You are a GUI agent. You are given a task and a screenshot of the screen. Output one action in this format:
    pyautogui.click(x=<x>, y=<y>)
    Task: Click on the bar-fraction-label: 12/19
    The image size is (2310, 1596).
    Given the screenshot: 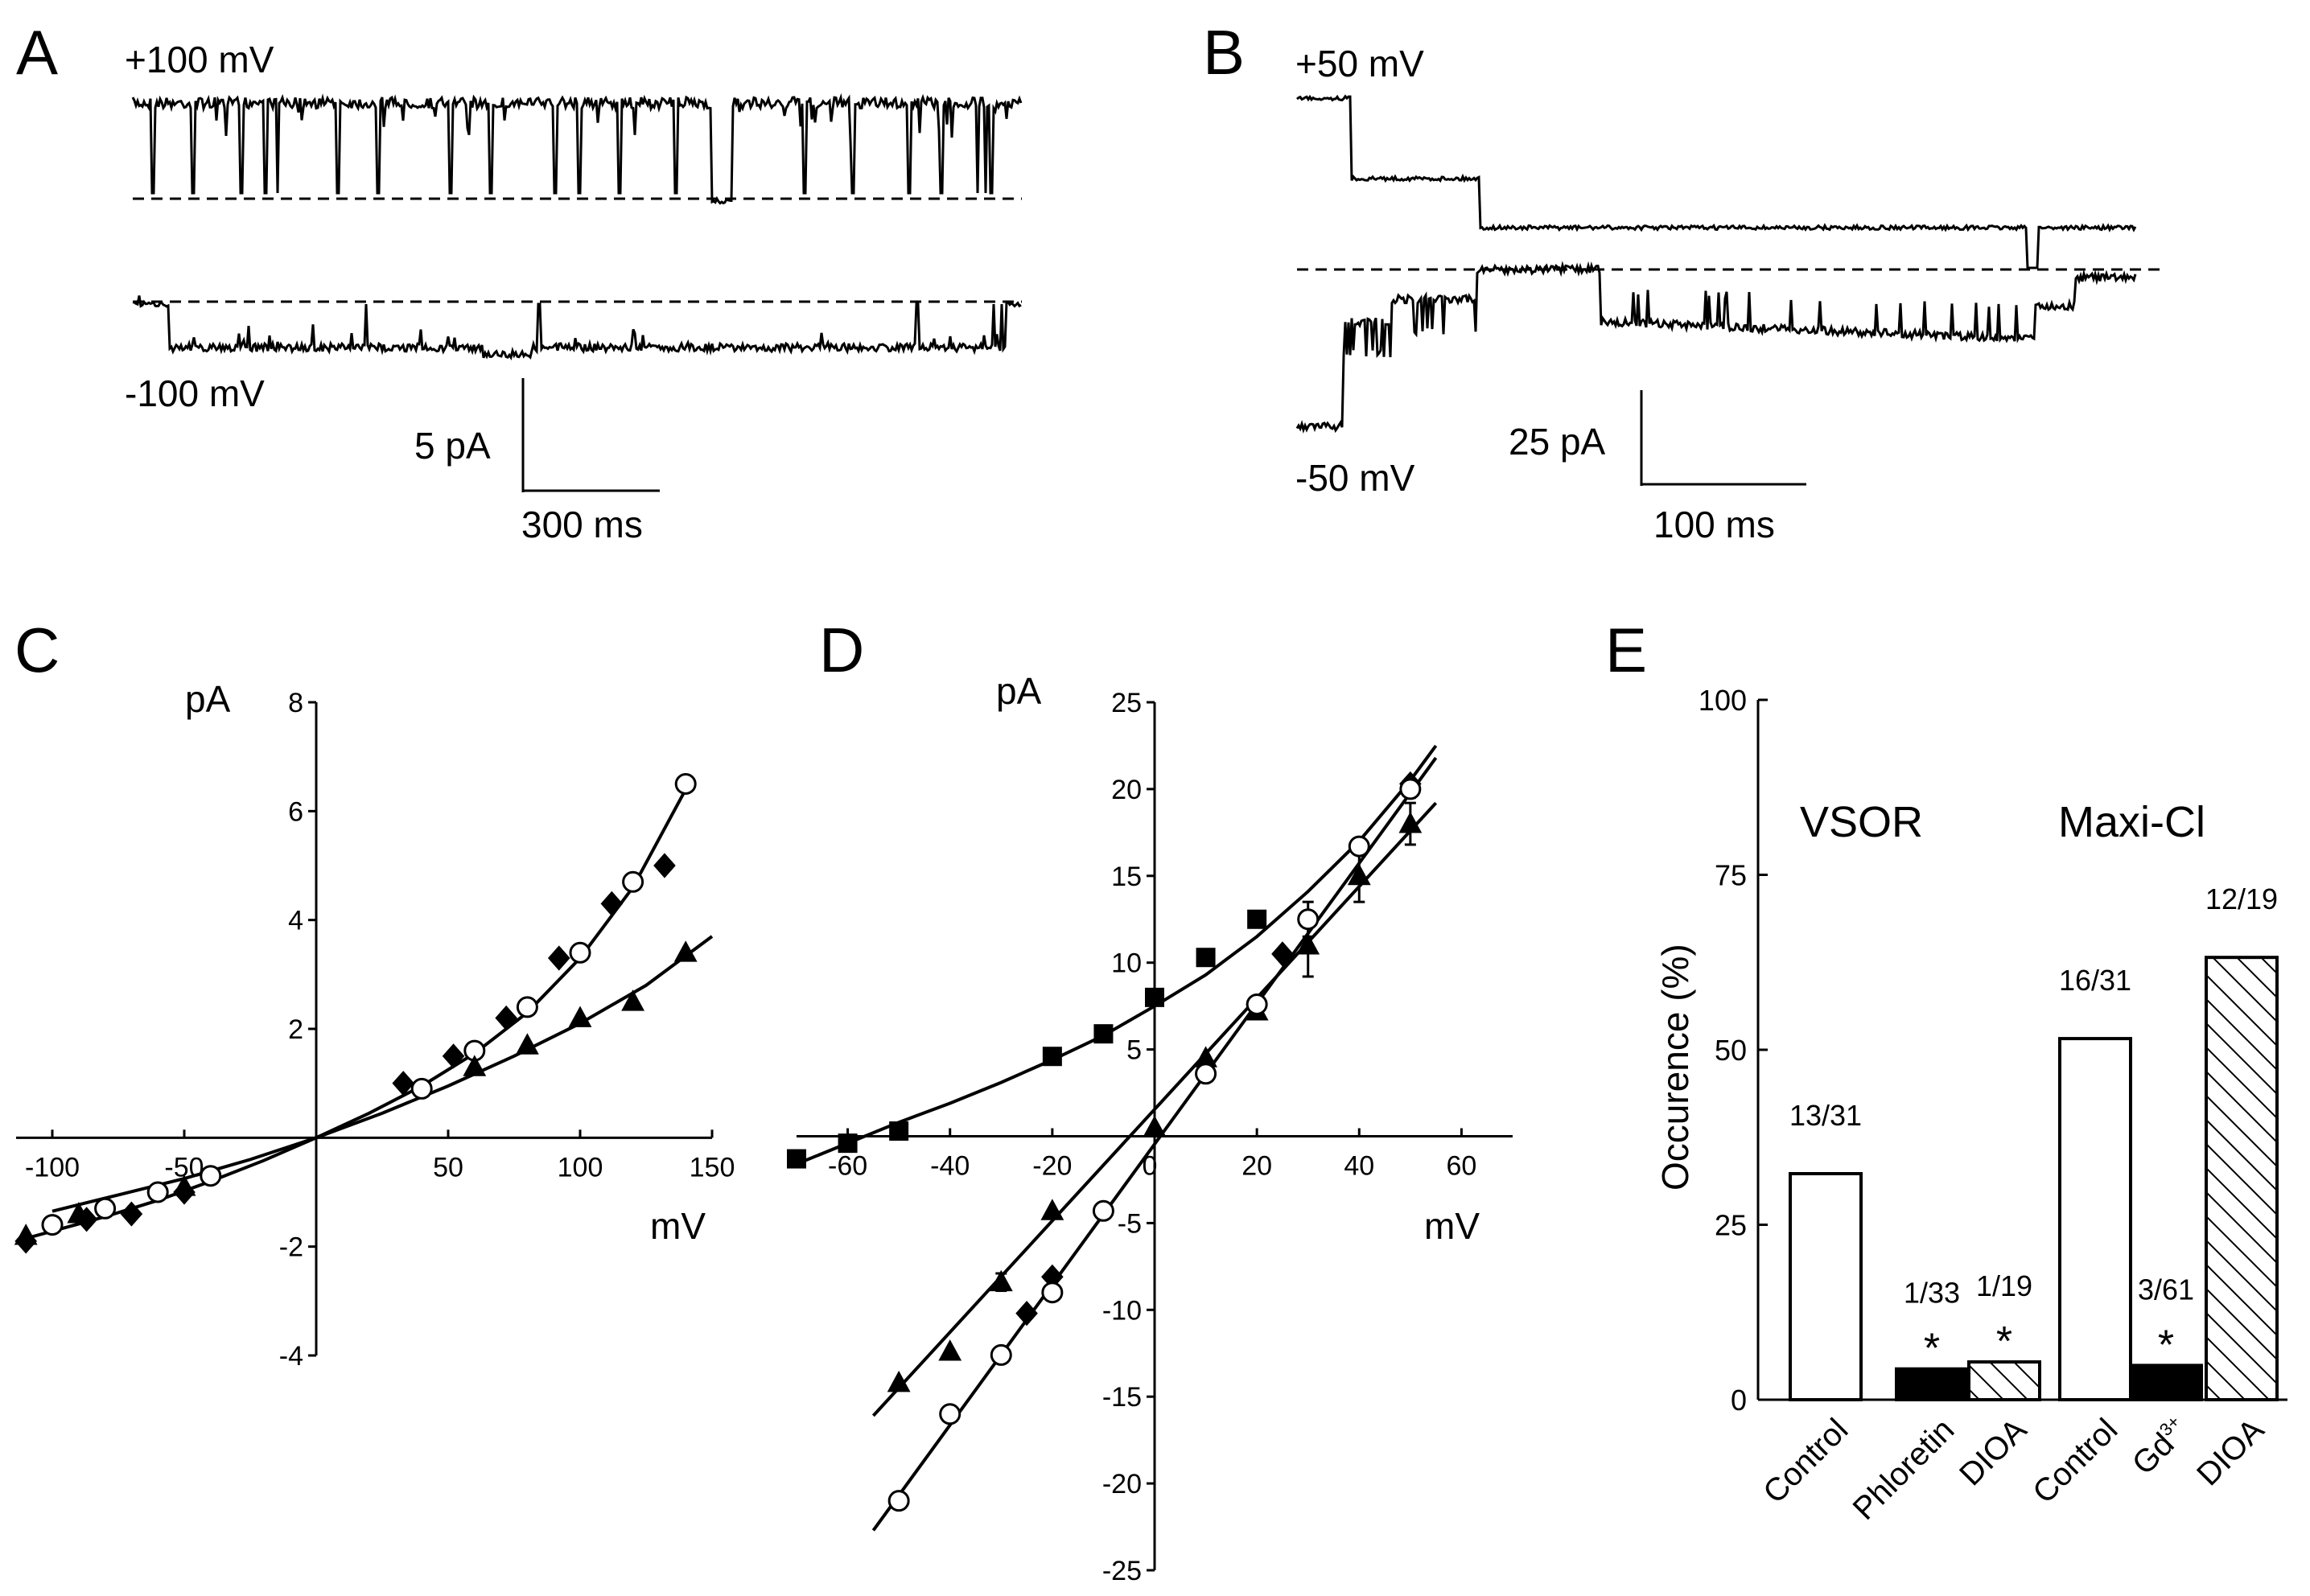 What is the action you would take?
    pyautogui.click(x=2241, y=898)
    